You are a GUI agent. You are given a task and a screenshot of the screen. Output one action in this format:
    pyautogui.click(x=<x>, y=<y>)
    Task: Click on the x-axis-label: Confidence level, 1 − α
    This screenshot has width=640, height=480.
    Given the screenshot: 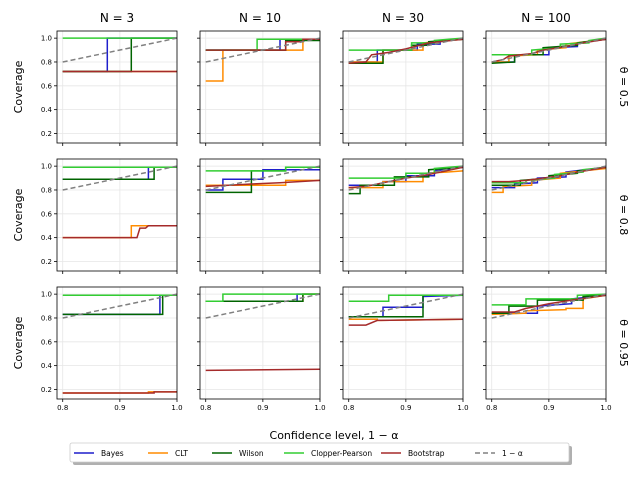 What is the action you would take?
    pyautogui.click(x=334, y=435)
    